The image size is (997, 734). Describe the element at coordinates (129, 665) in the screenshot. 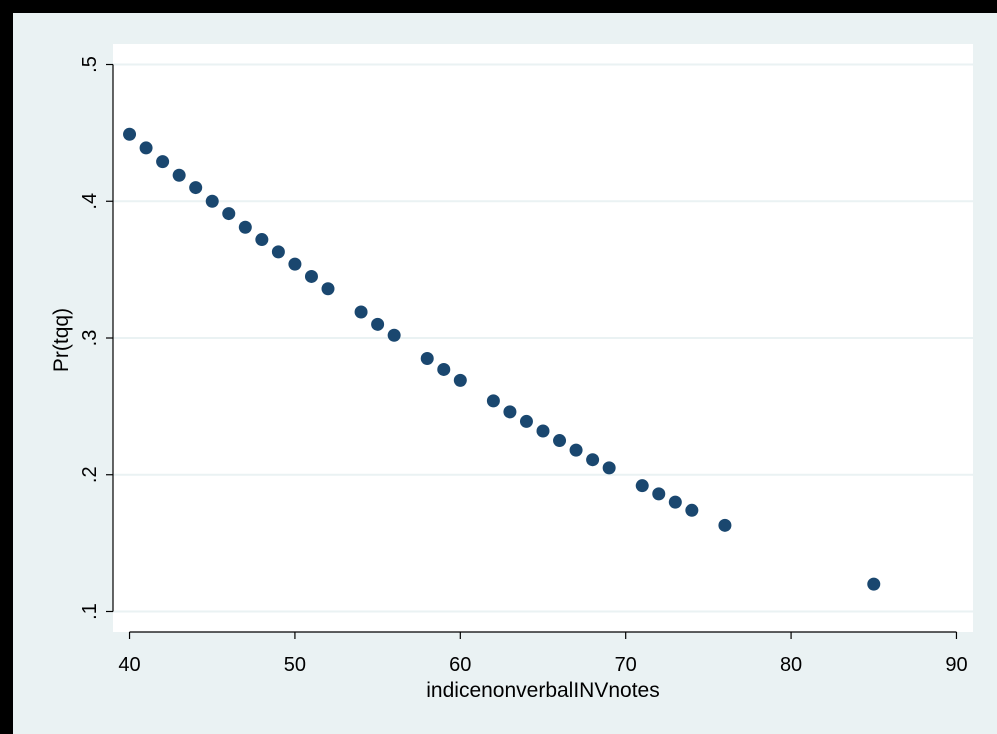

I see `x-tick-label: 40` at that location.